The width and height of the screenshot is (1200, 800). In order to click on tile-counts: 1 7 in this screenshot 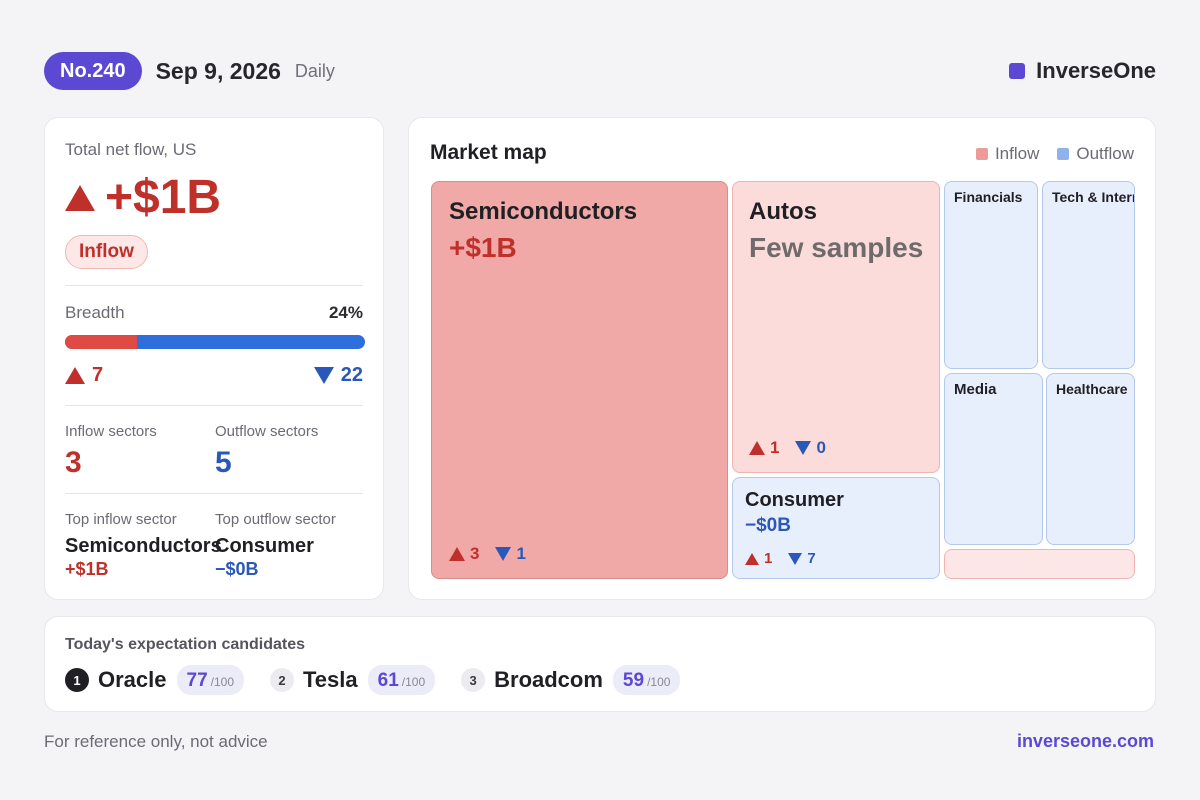, I will do `click(780, 558)`.